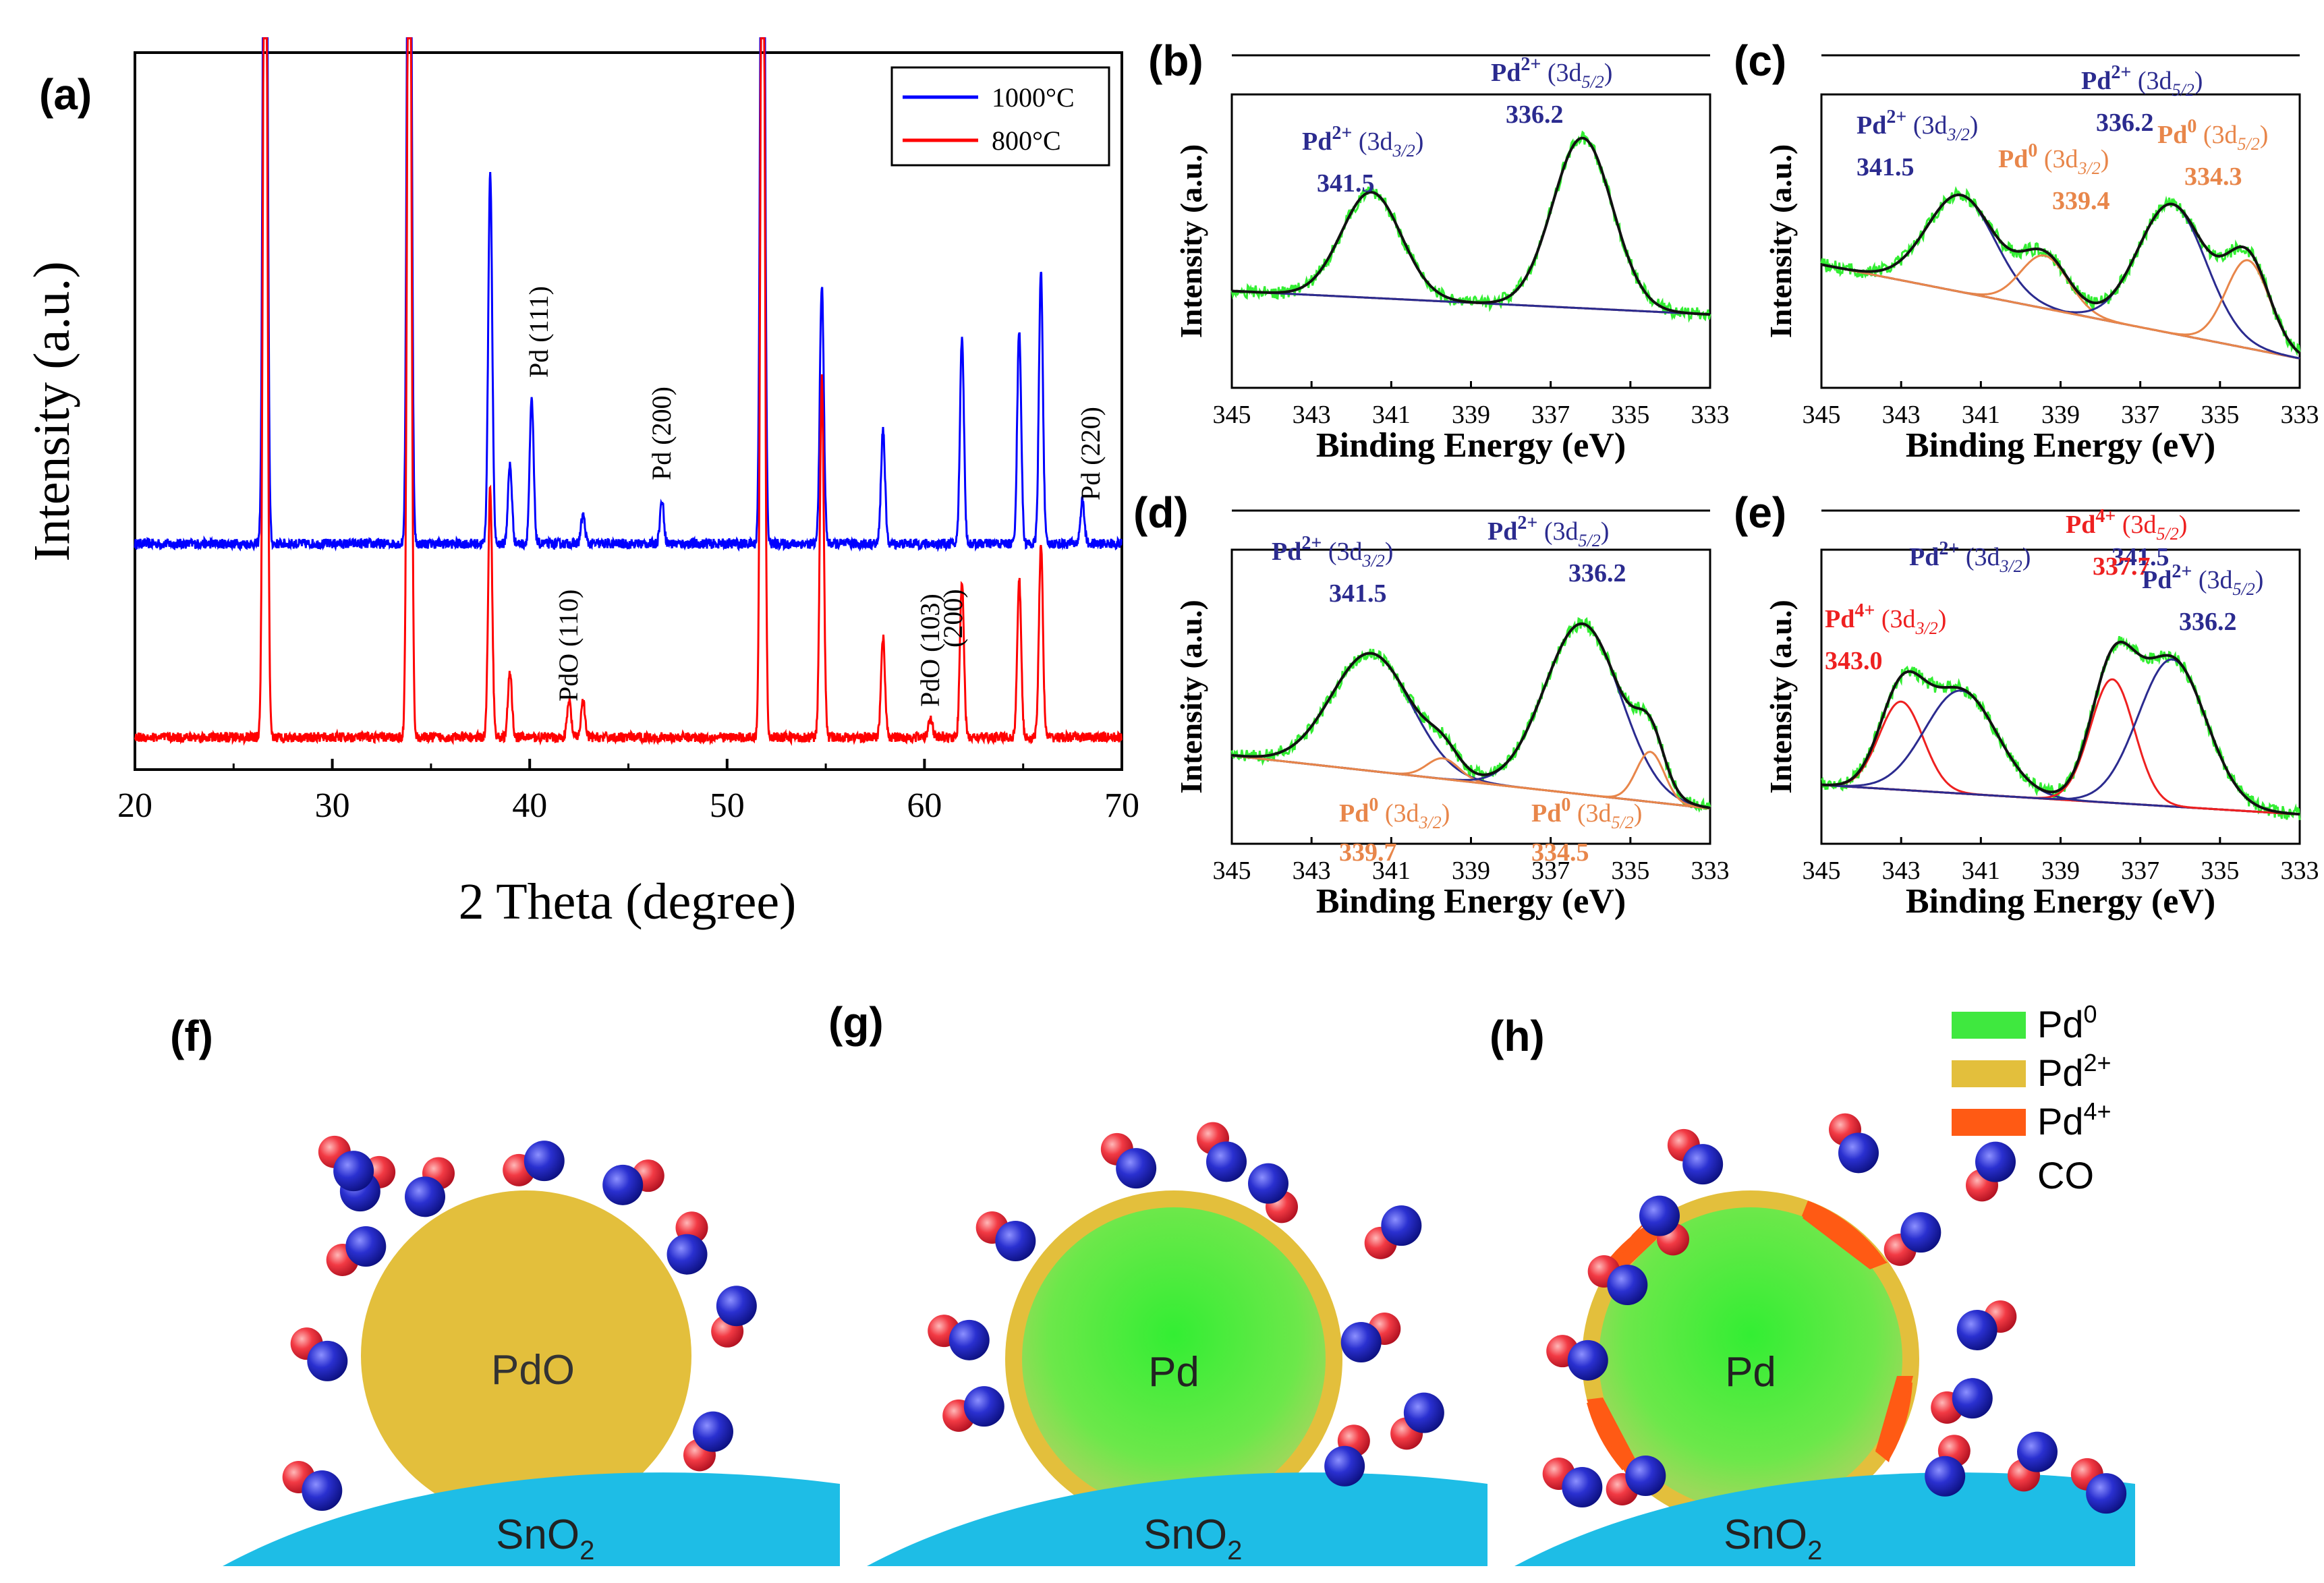  What do you see at coordinates (1773, 1538) in the screenshot?
I see `support-label-h: SnO2` at bounding box center [1773, 1538].